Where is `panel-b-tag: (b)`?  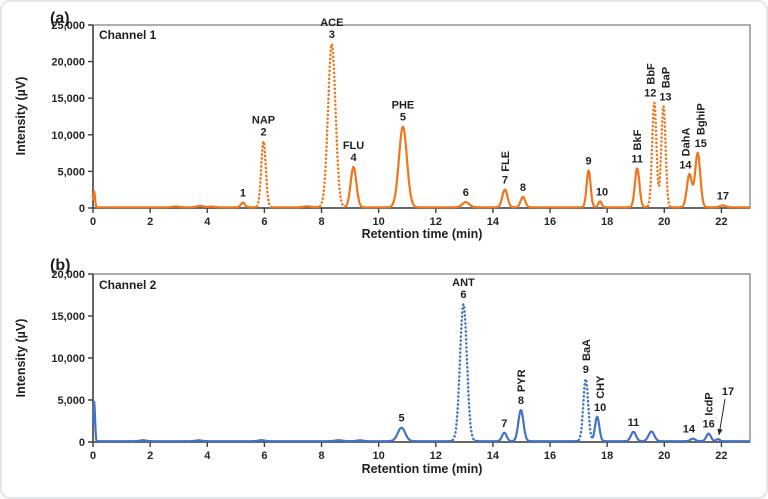
panel-b-tag: (b) is located at coordinates (60, 265).